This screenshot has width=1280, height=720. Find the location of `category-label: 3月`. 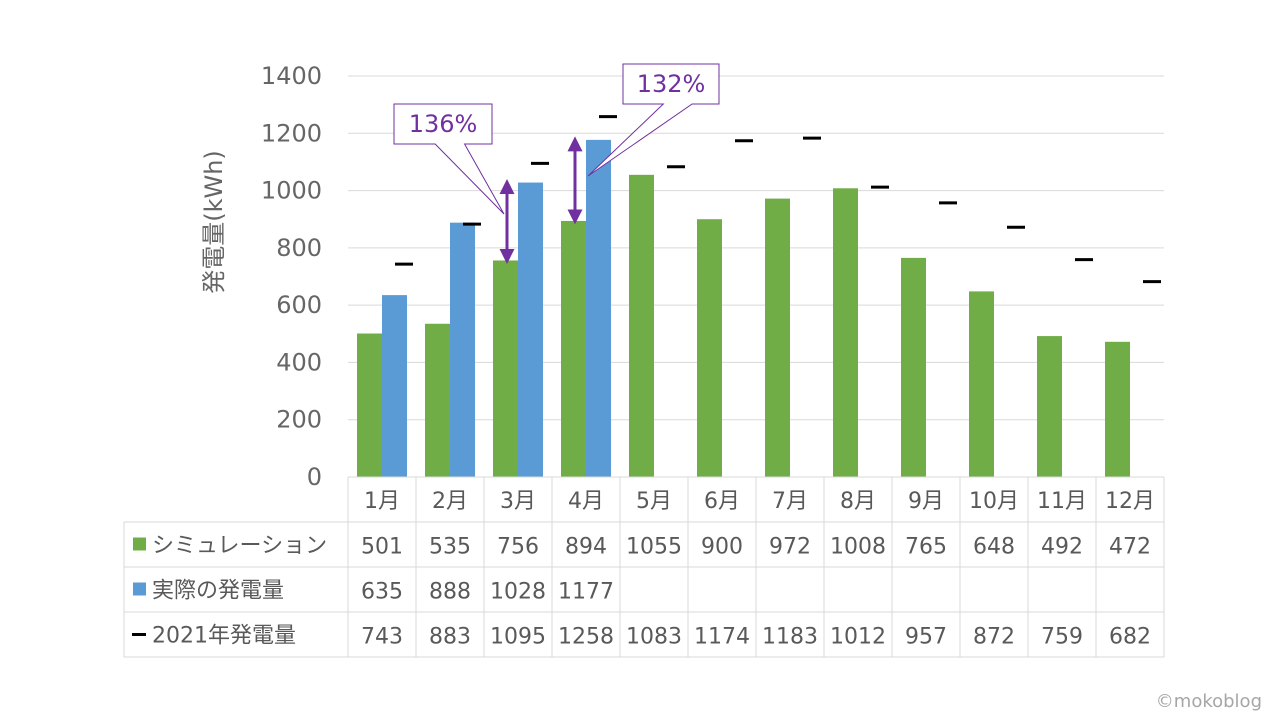

category-label: 3月 is located at coordinates (518, 501).